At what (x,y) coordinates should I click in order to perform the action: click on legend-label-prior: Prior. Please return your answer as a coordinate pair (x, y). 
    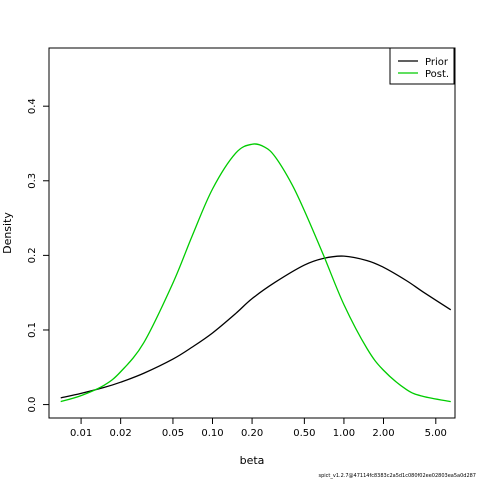
    Looking at the image, I should click on (437, 62).